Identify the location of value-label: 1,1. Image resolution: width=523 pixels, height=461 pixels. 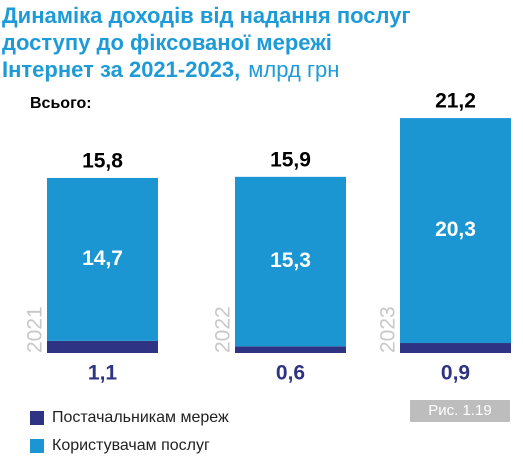
(103, 373).